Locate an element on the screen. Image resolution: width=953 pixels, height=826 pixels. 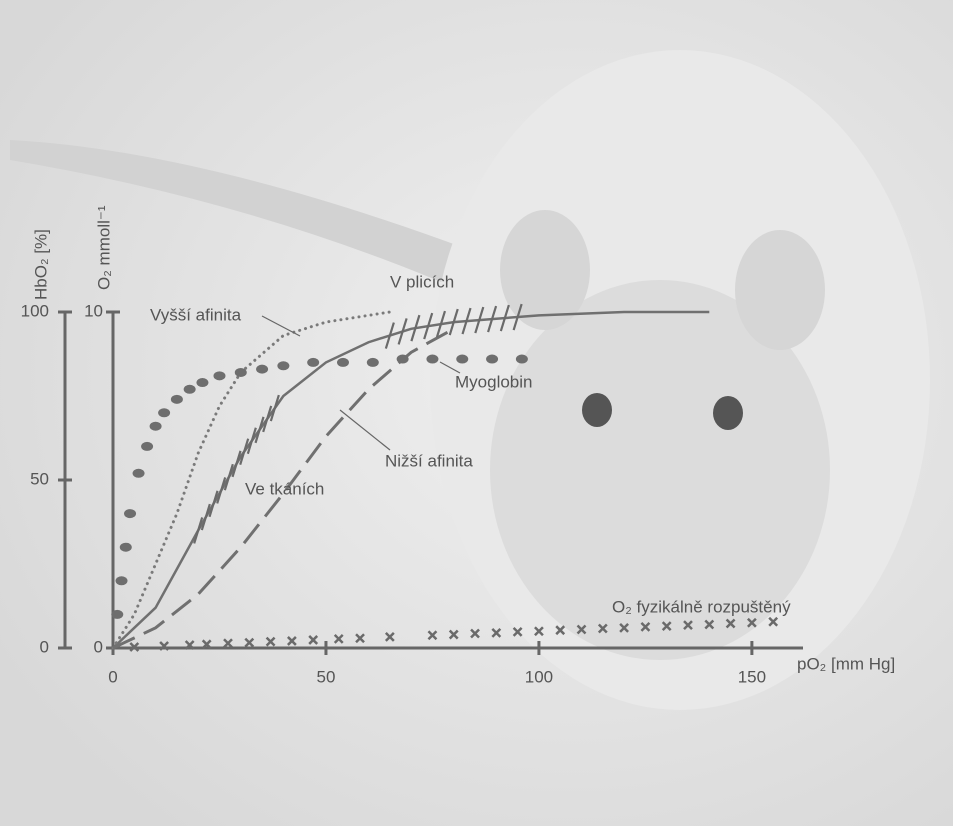
series-line is located at coordinates (251, 480).